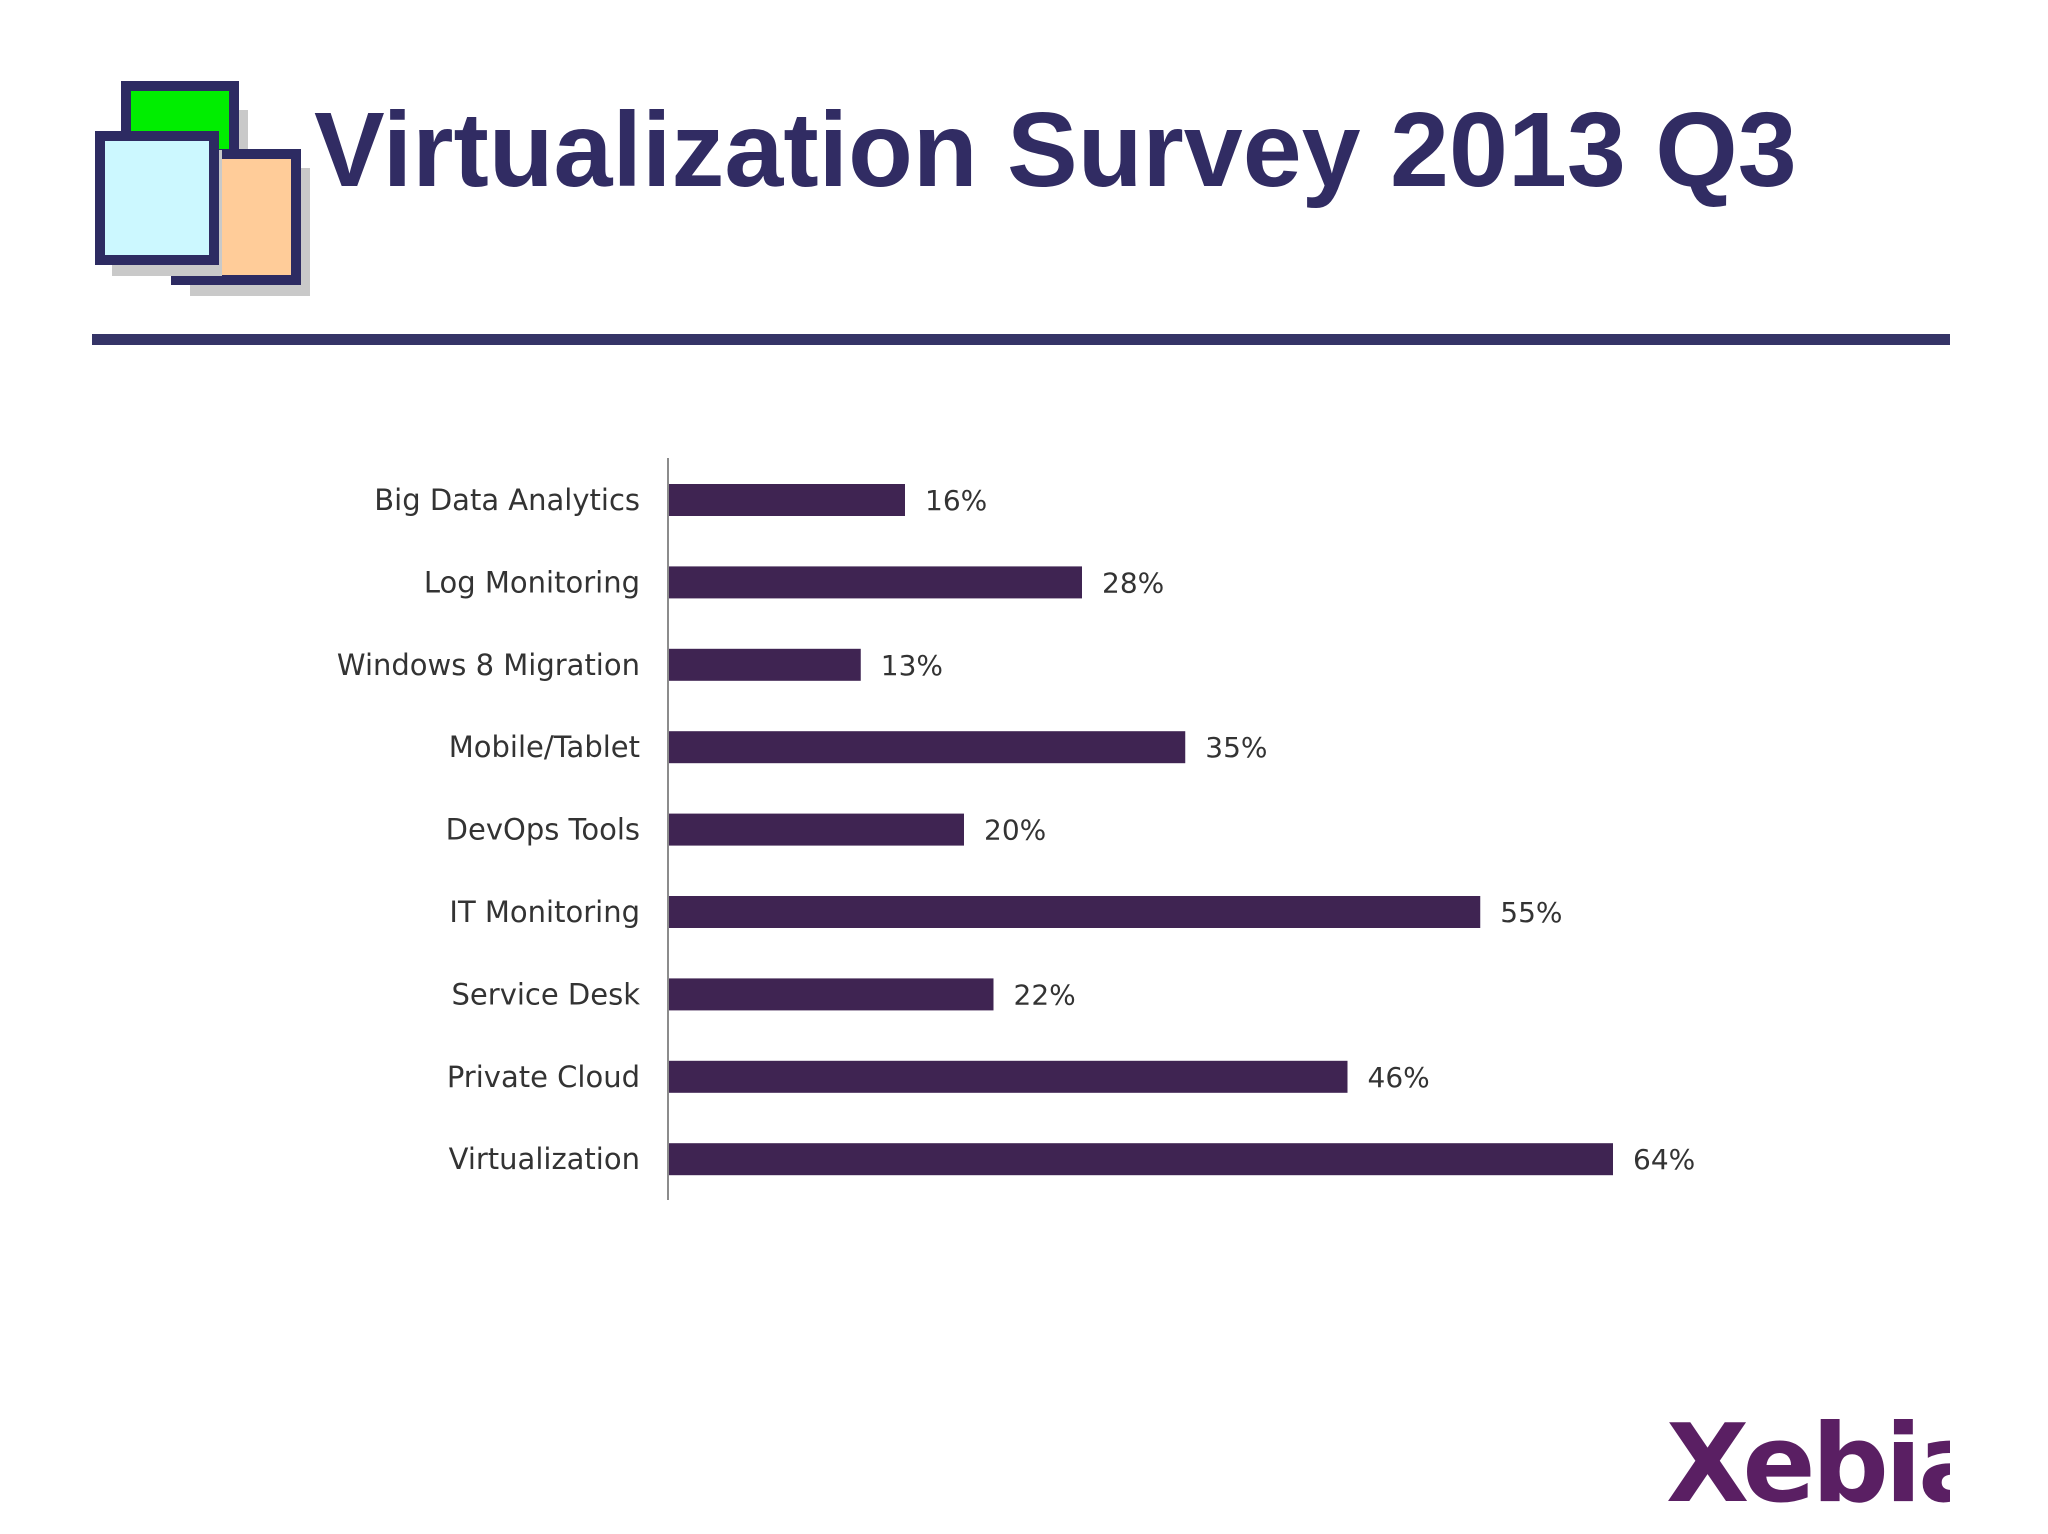  Describe the element at coordinates (544, 747) in the screenshot. I see `category-label: Mobile/Tablet` at that location.